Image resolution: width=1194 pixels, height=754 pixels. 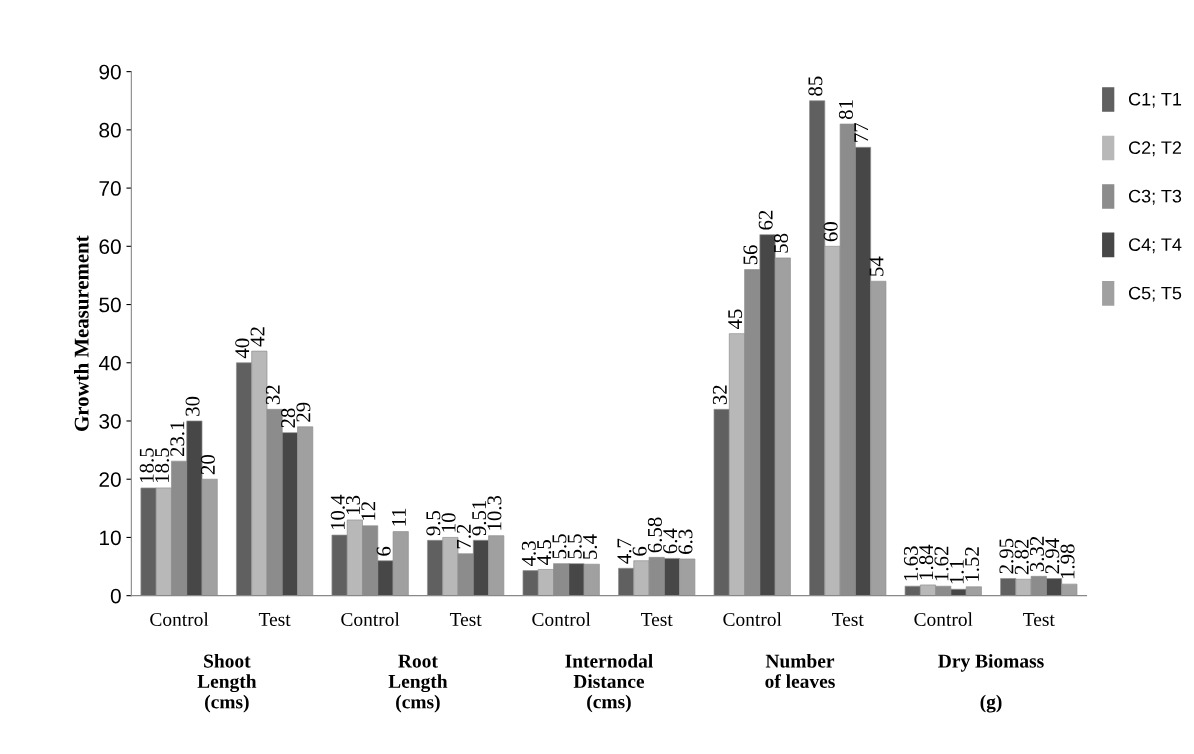 I want to click on data-label: 58, so click(x=780, y=243).